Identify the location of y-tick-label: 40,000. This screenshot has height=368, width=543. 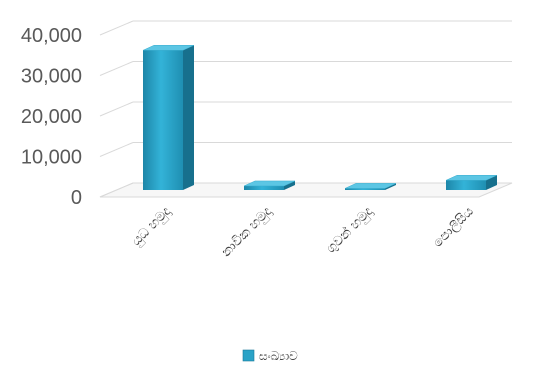
(51, 36).